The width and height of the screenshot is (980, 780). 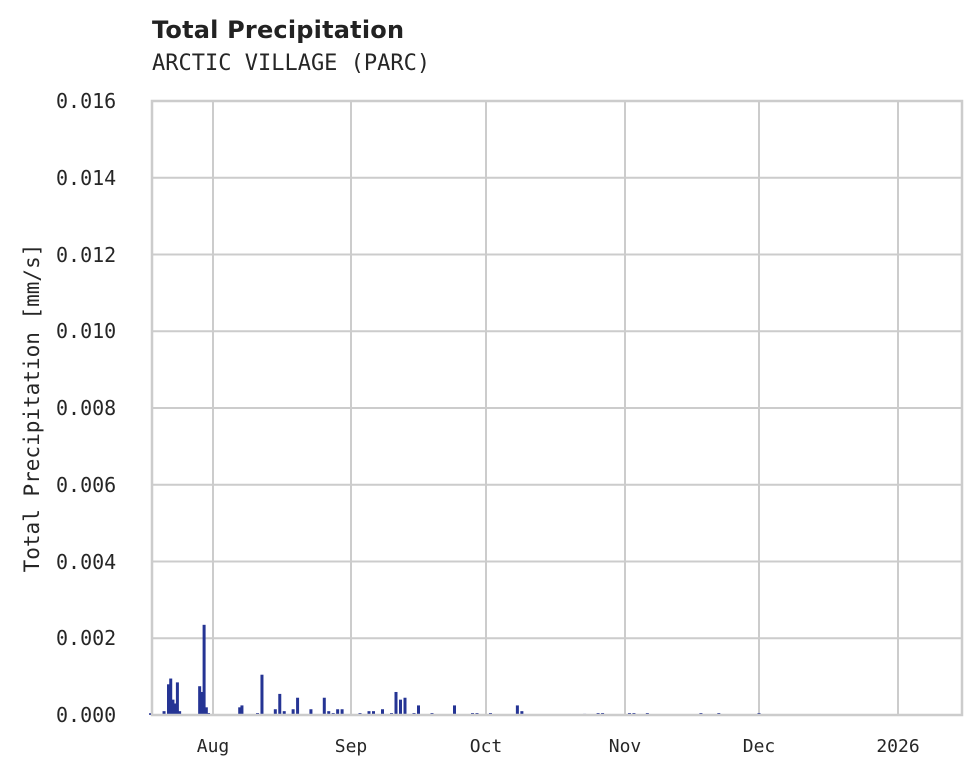 I want to click on x-tick-label: Sep, so click(x=351, y=746).